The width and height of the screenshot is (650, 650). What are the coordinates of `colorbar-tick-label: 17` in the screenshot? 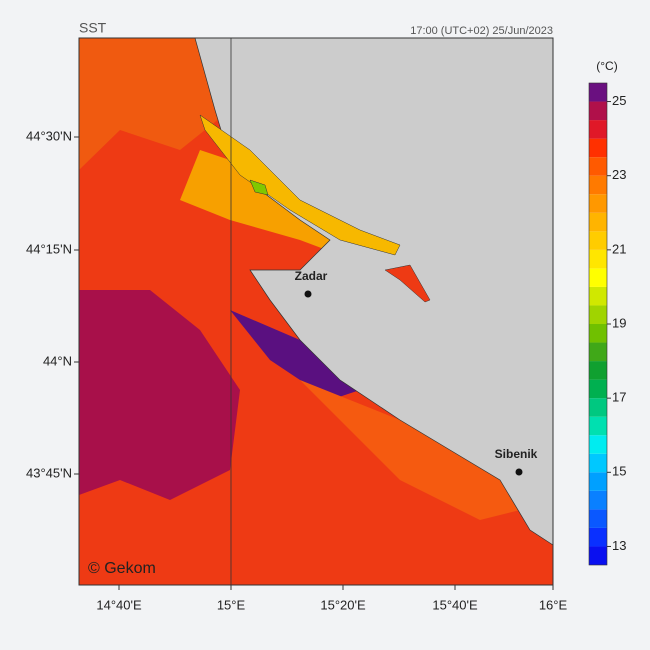 It's located at (619, 397).